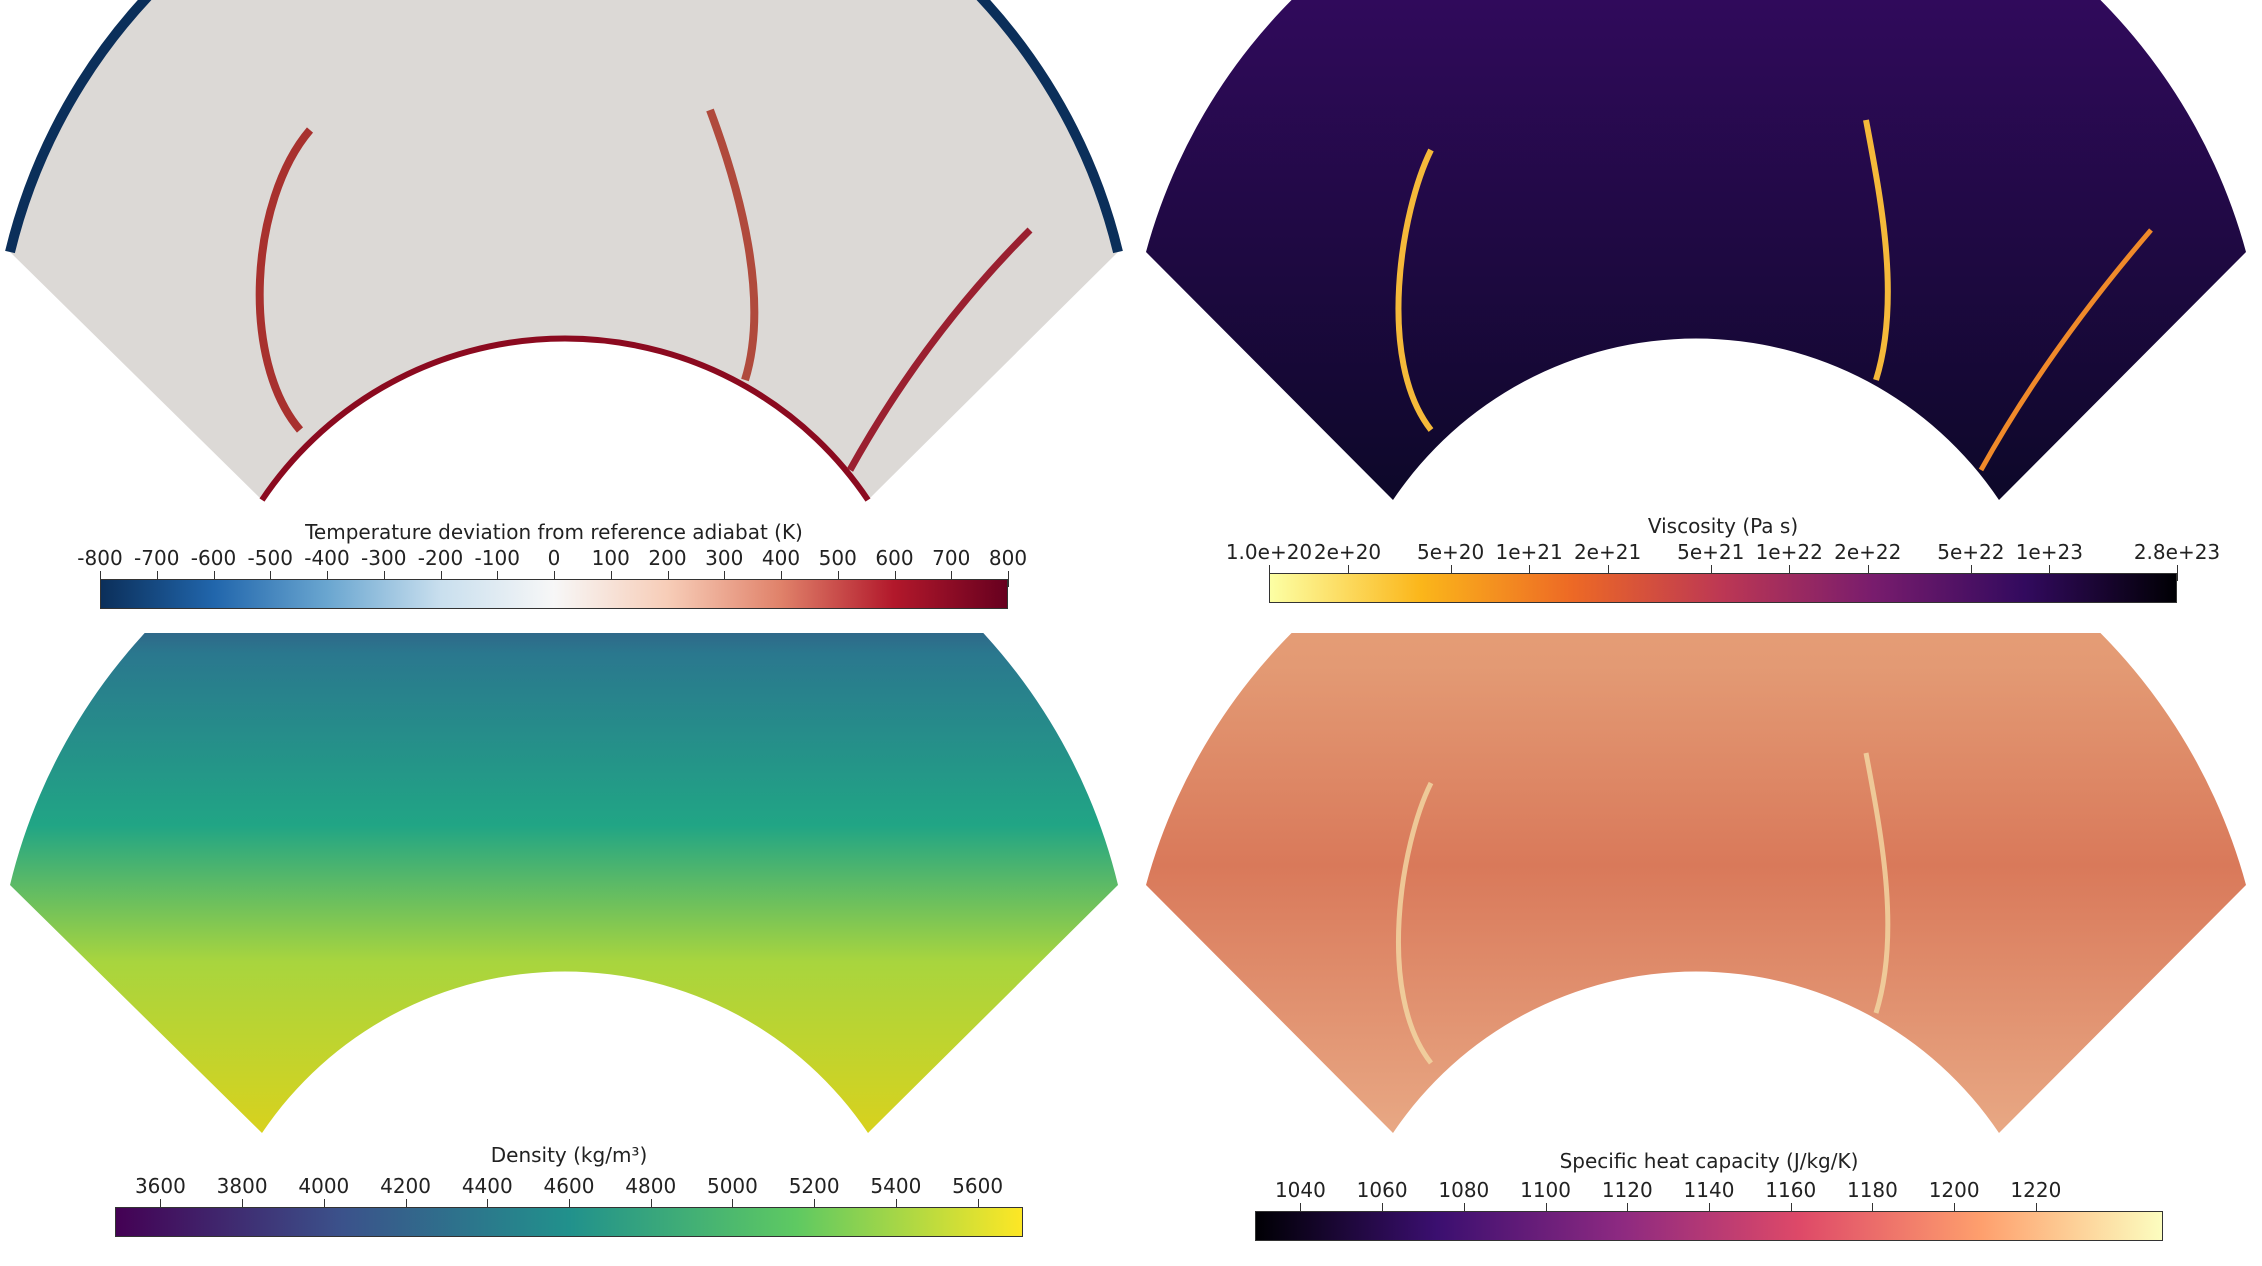 Image resolution: width=2262 pixels, height=1266 pixels. I want to click on viscosity-colorbar-tick-label: 5e+21, so click(1711, 552).